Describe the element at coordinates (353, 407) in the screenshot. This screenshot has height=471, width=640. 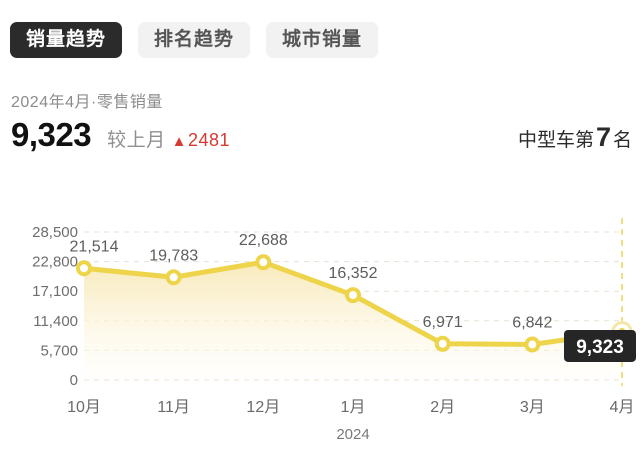
I see `x-tick-label: 1月` at that location.